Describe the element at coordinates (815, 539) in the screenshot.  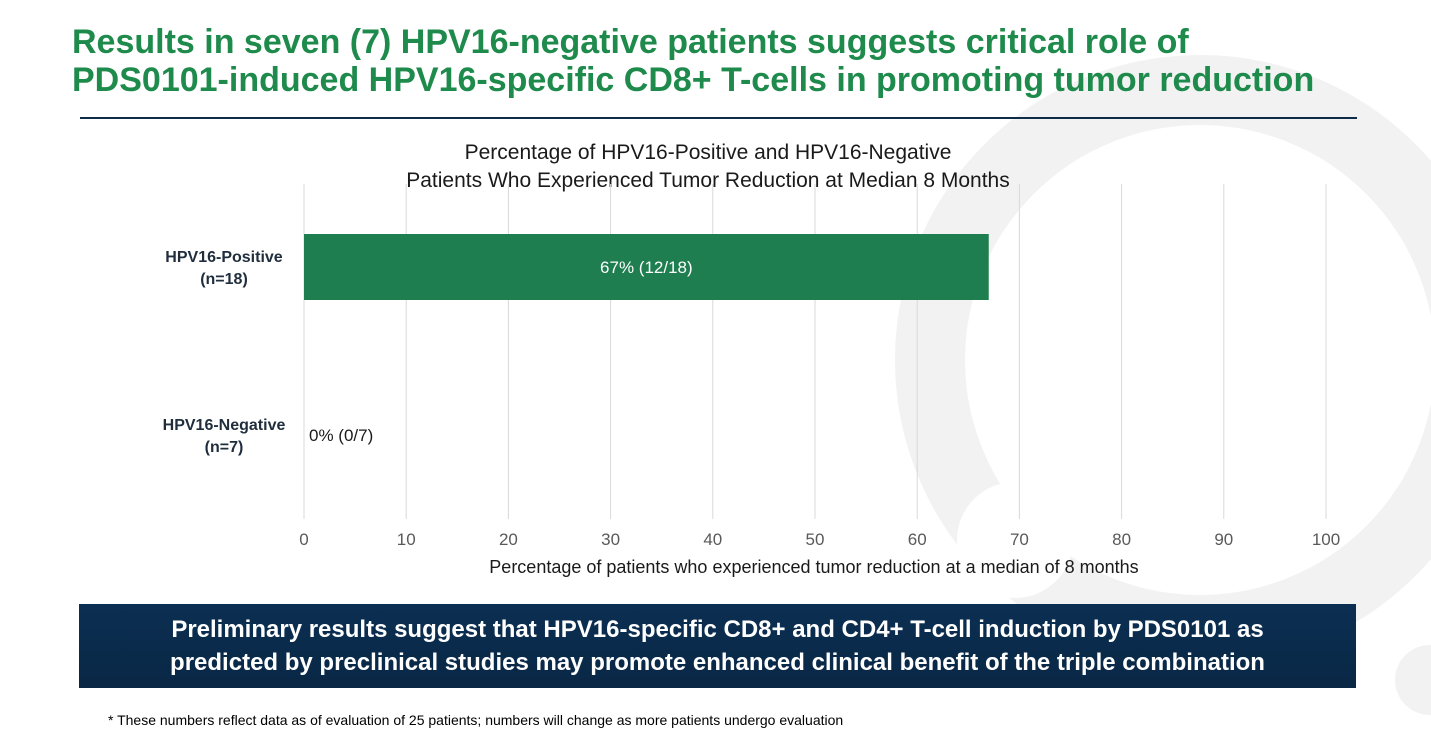
I see `x-tick-label-50: 50` at that location.